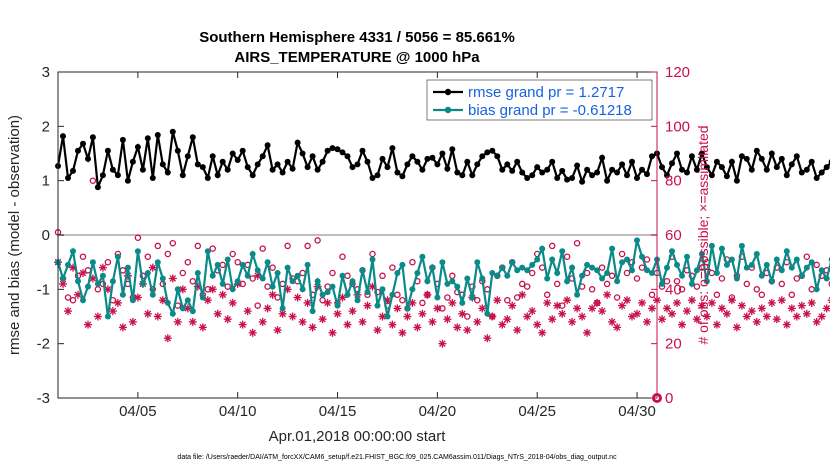  I want to click on y-tick-label: 1, so click(46, 181).